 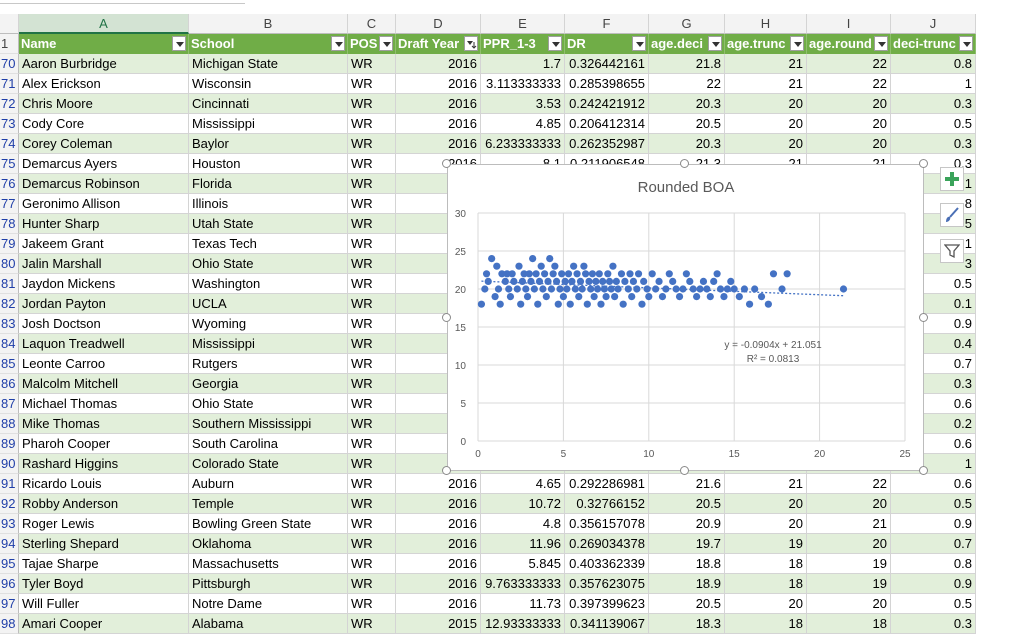 What do you see at coordinates (9, 244) in the screenshot?
I see `row-header: 79` at bounding box center [9, 244].